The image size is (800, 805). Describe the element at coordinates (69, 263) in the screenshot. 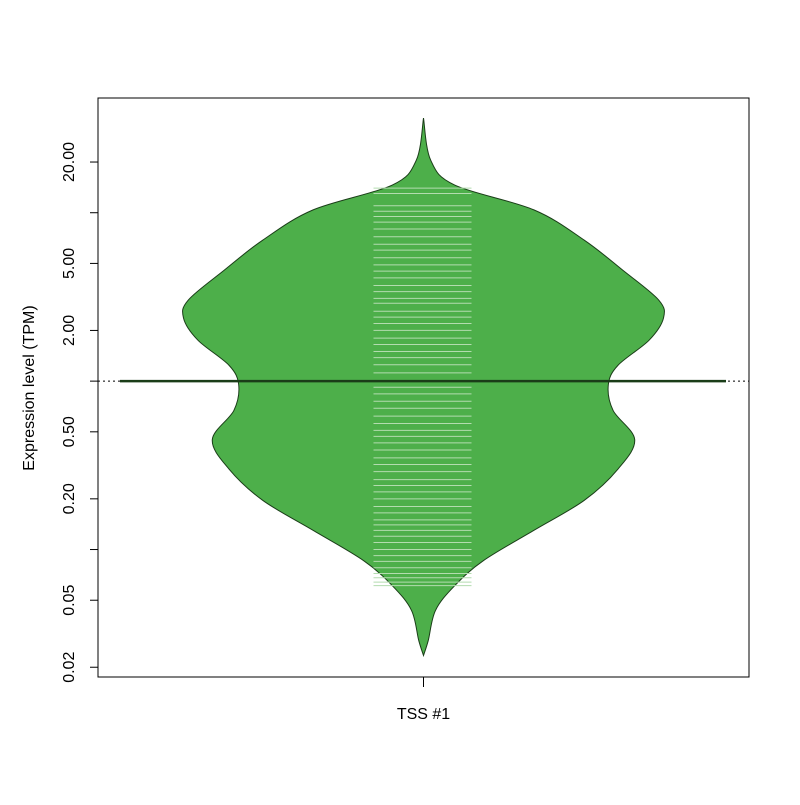

I see `y-tick-label: 5.00` at that location.